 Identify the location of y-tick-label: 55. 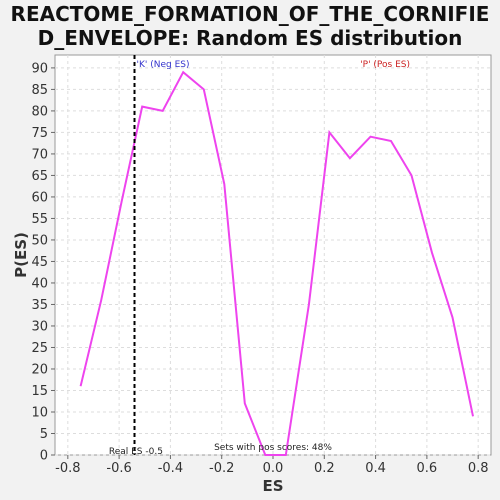
(39, 219).